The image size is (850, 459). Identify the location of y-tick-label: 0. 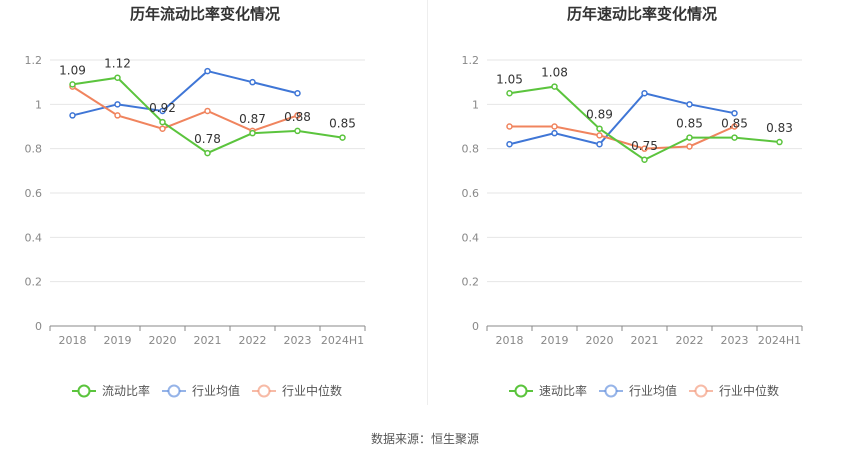
(38, 326).